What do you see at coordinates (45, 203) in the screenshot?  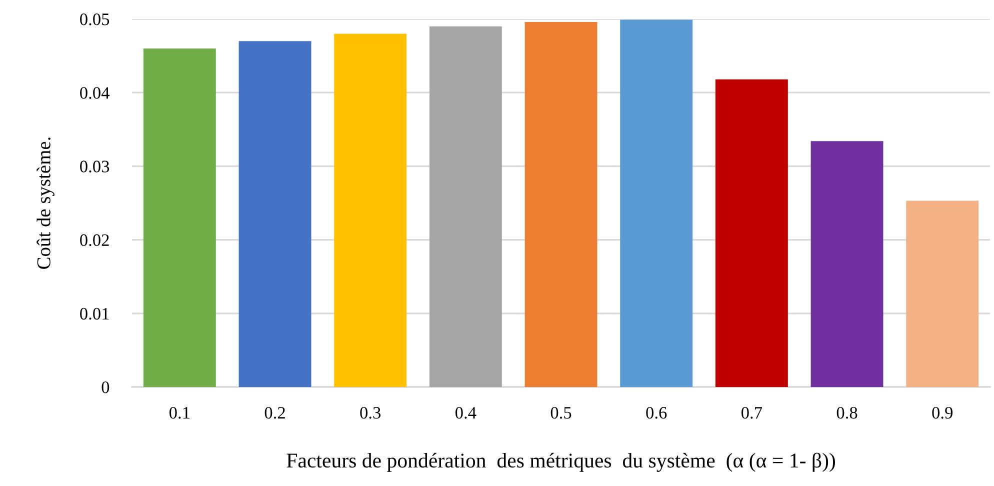 I see `y-axis-title: Coût de système.` at bounding box center [45, 203].